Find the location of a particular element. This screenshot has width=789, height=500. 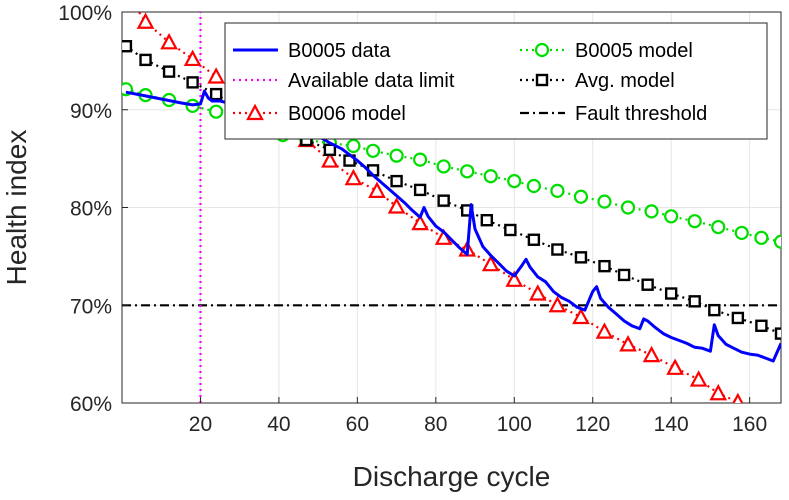

legend-label: B0005 model is located at coordinates (634, 51).